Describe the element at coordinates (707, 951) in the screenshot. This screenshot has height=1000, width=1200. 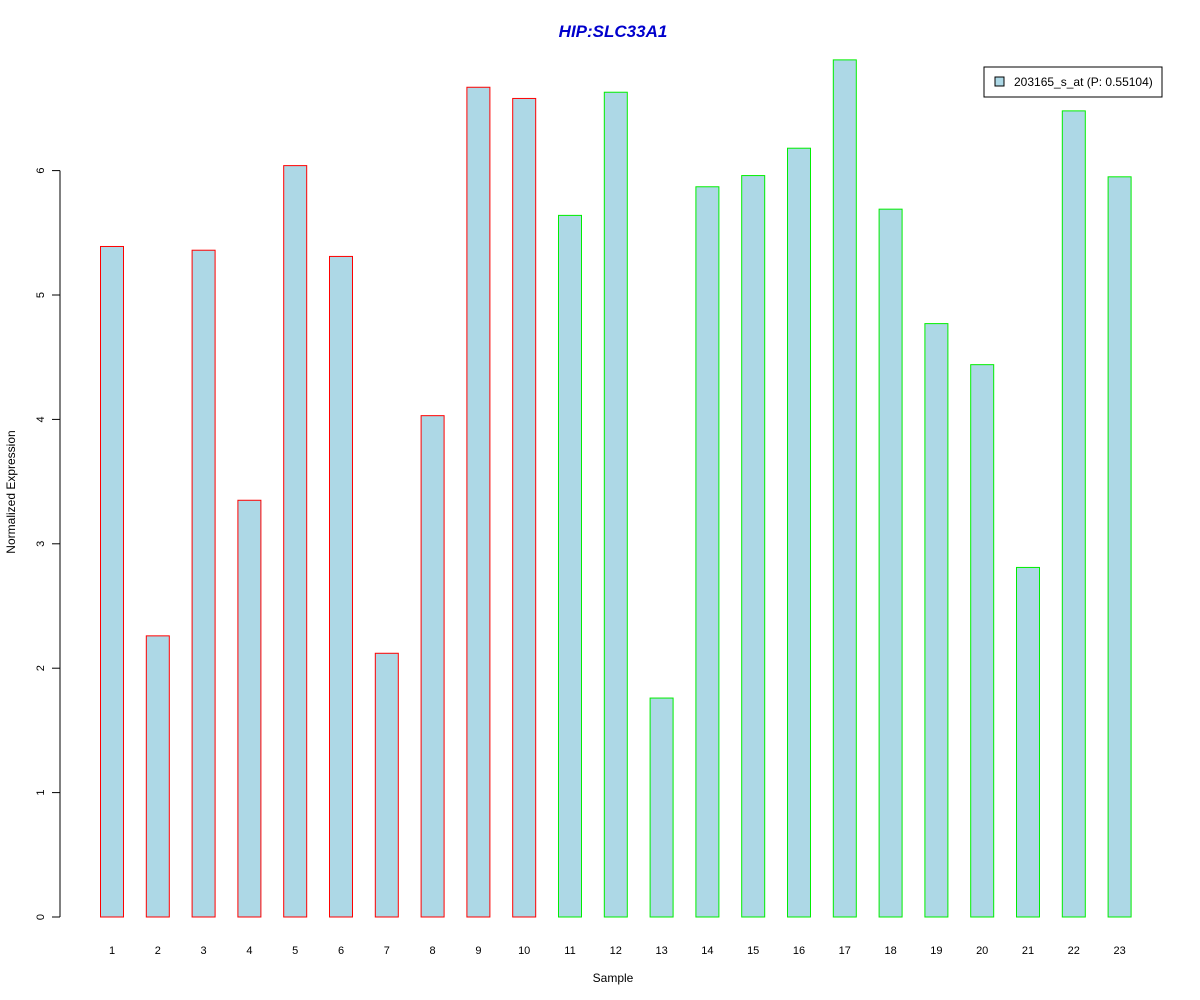
I see `x-tick-label: 14` at that location.